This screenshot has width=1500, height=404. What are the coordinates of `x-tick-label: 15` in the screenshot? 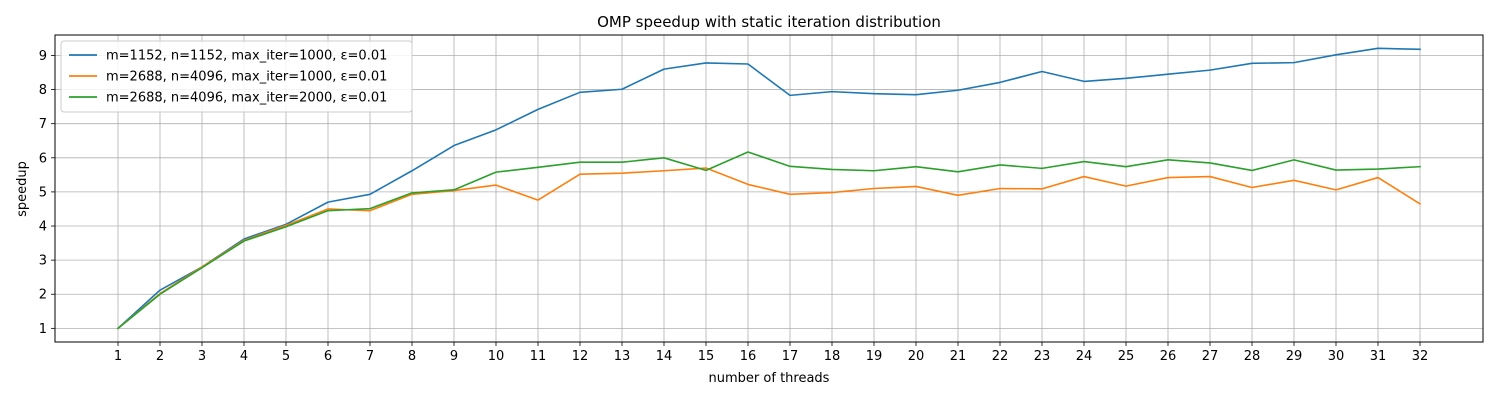 It's located at (706, 356).